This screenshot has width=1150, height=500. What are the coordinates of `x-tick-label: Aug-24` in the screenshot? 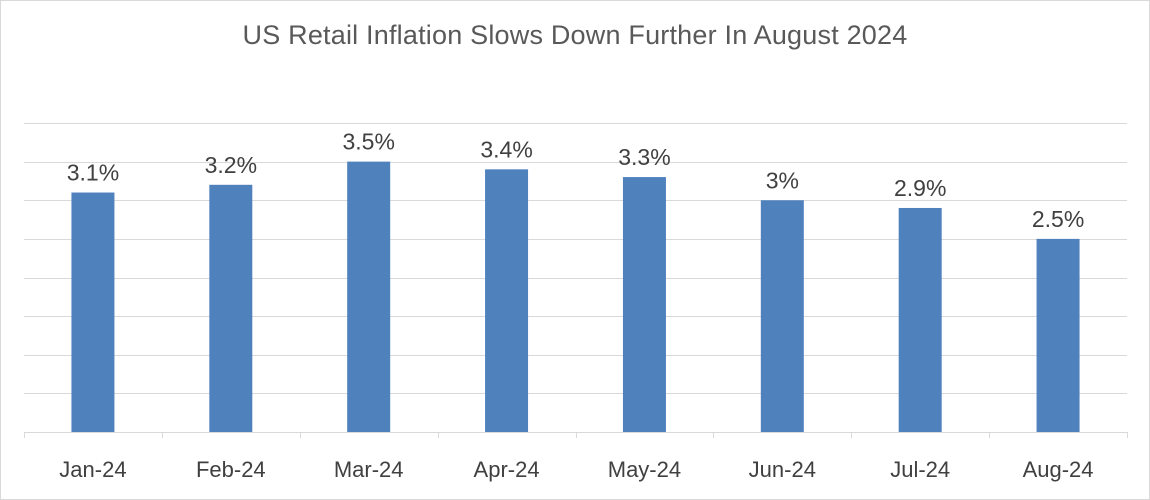 It's located at (1058, 469).